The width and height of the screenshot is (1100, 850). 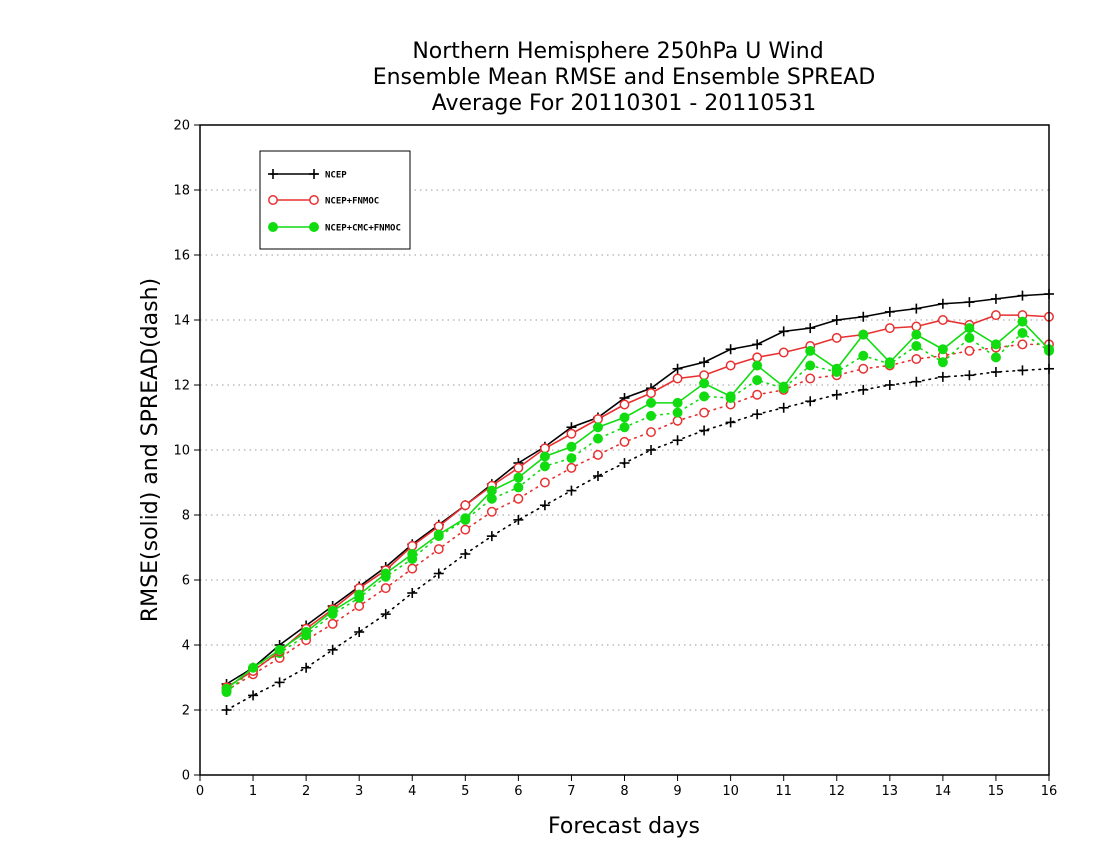 What do you see at coordinates (323, 201) in the screenshot?
I see `legend-entry-1: NCEP+FNMOC` at bounding box center [323, 201].